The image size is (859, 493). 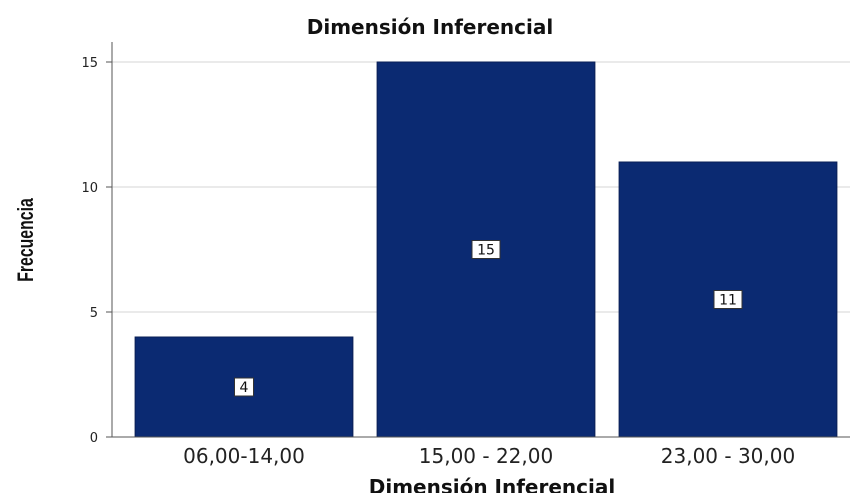 What do you see at coordinates (486, 456) in the screenshot?
I see `x-category-label: 15,00 - 22,00` at bounding box center [486, 456].